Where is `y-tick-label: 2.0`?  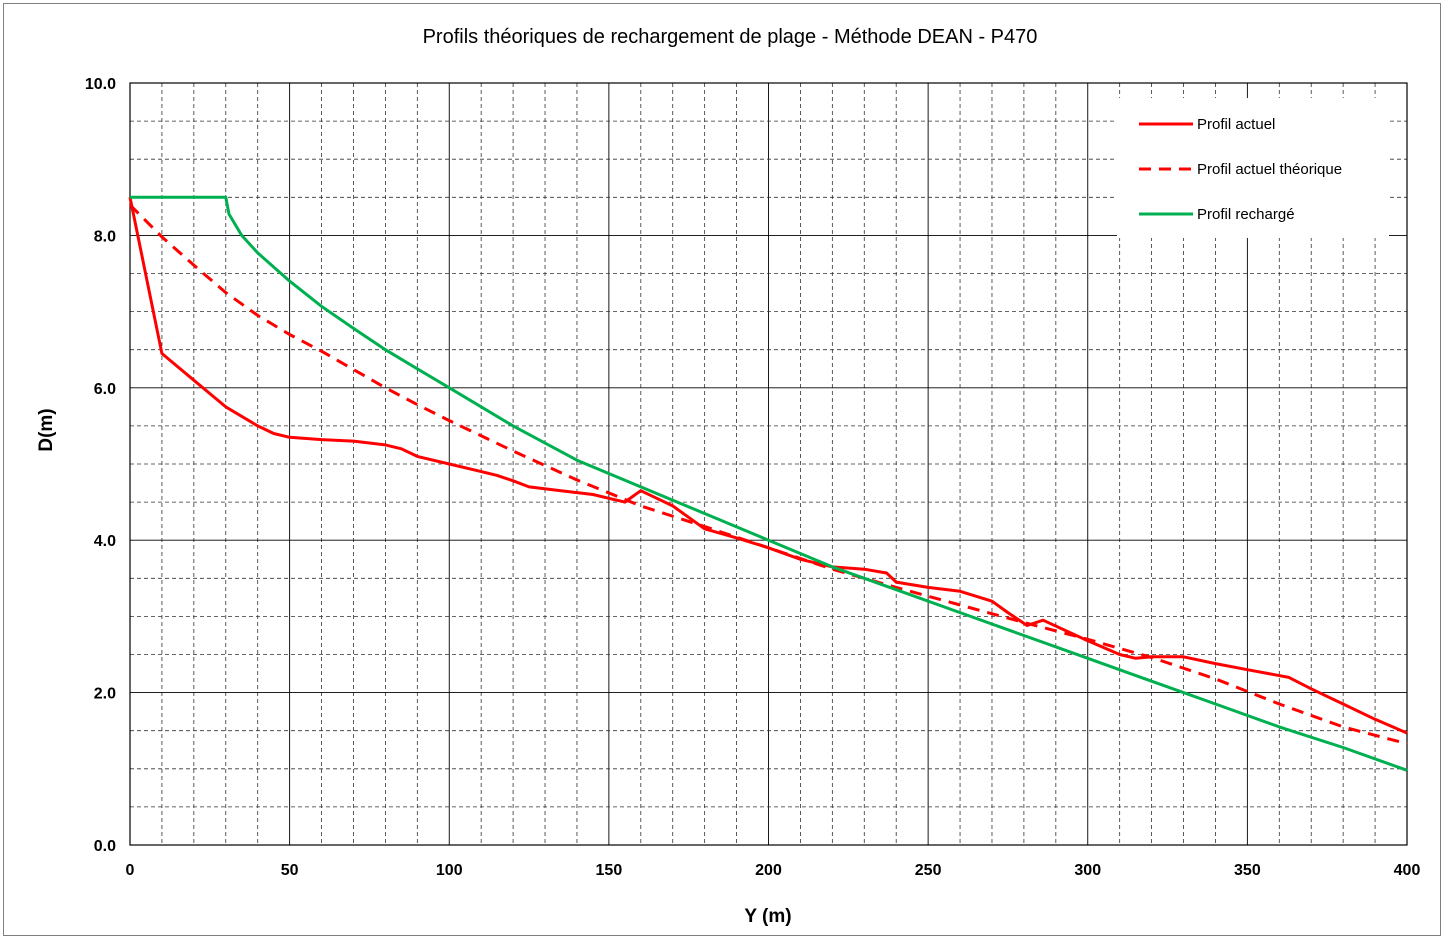
y-tick-label: 2.0 is located at coordinates (105, 694).